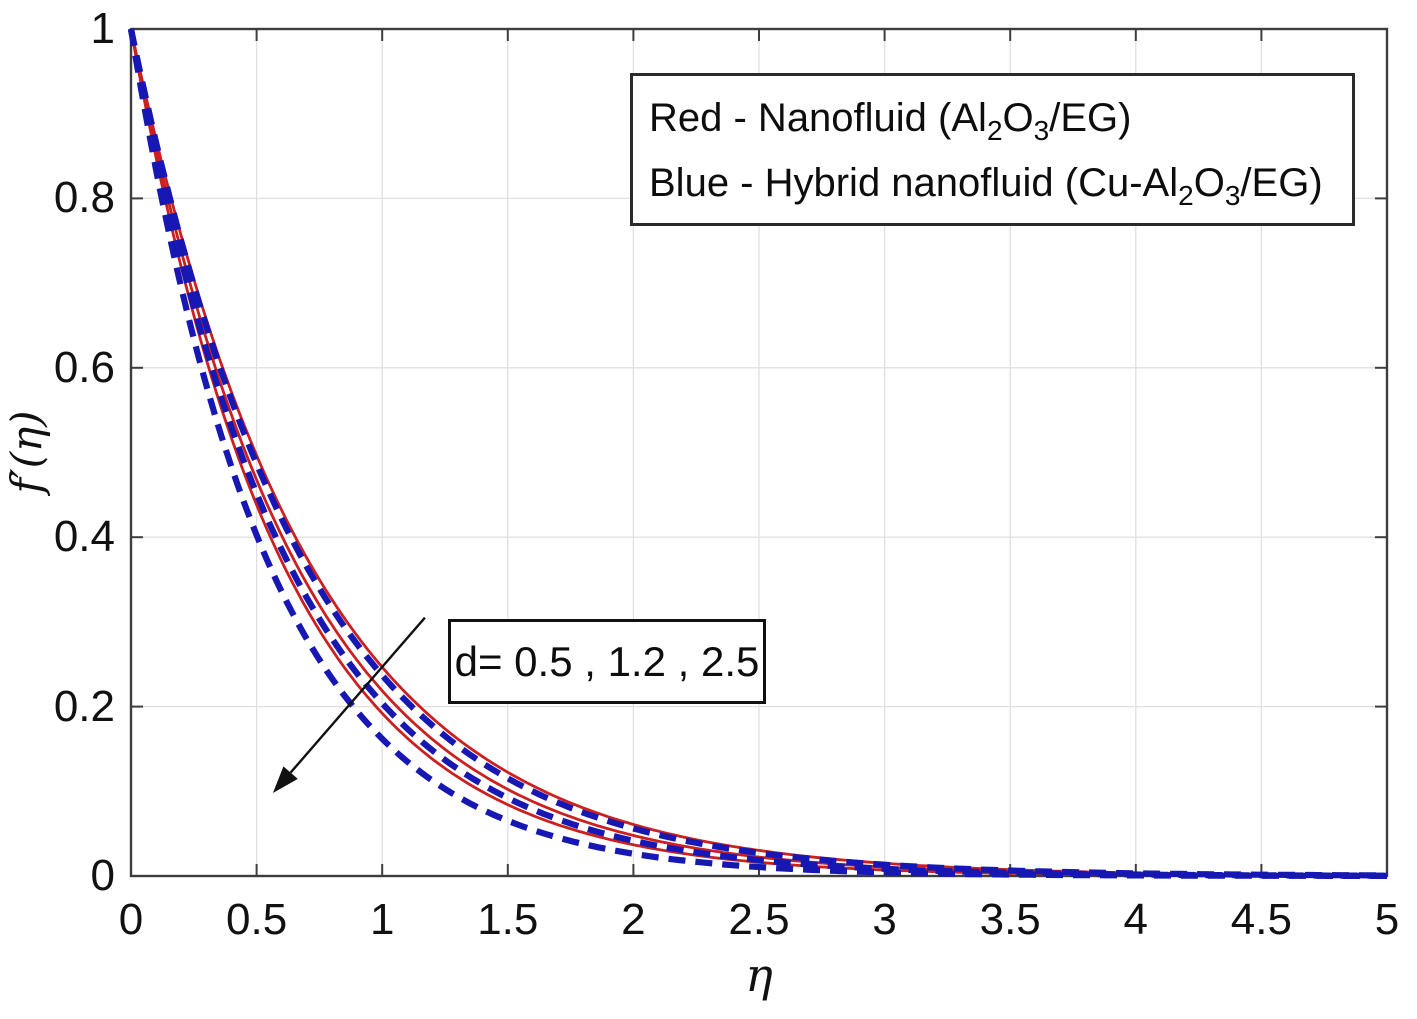  What do you see at coordinates (633, 919) in the screenshot?
I see `x-tick-label: 2` at bounding box center [633, 919].